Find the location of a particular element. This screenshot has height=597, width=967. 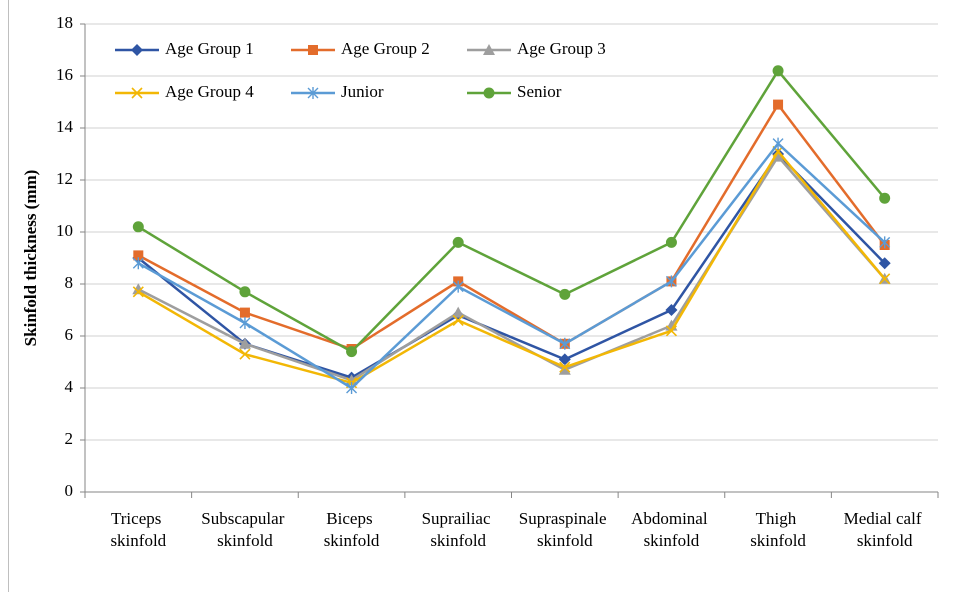

y-tick-label: 10 is located at coordinates (64, 230).